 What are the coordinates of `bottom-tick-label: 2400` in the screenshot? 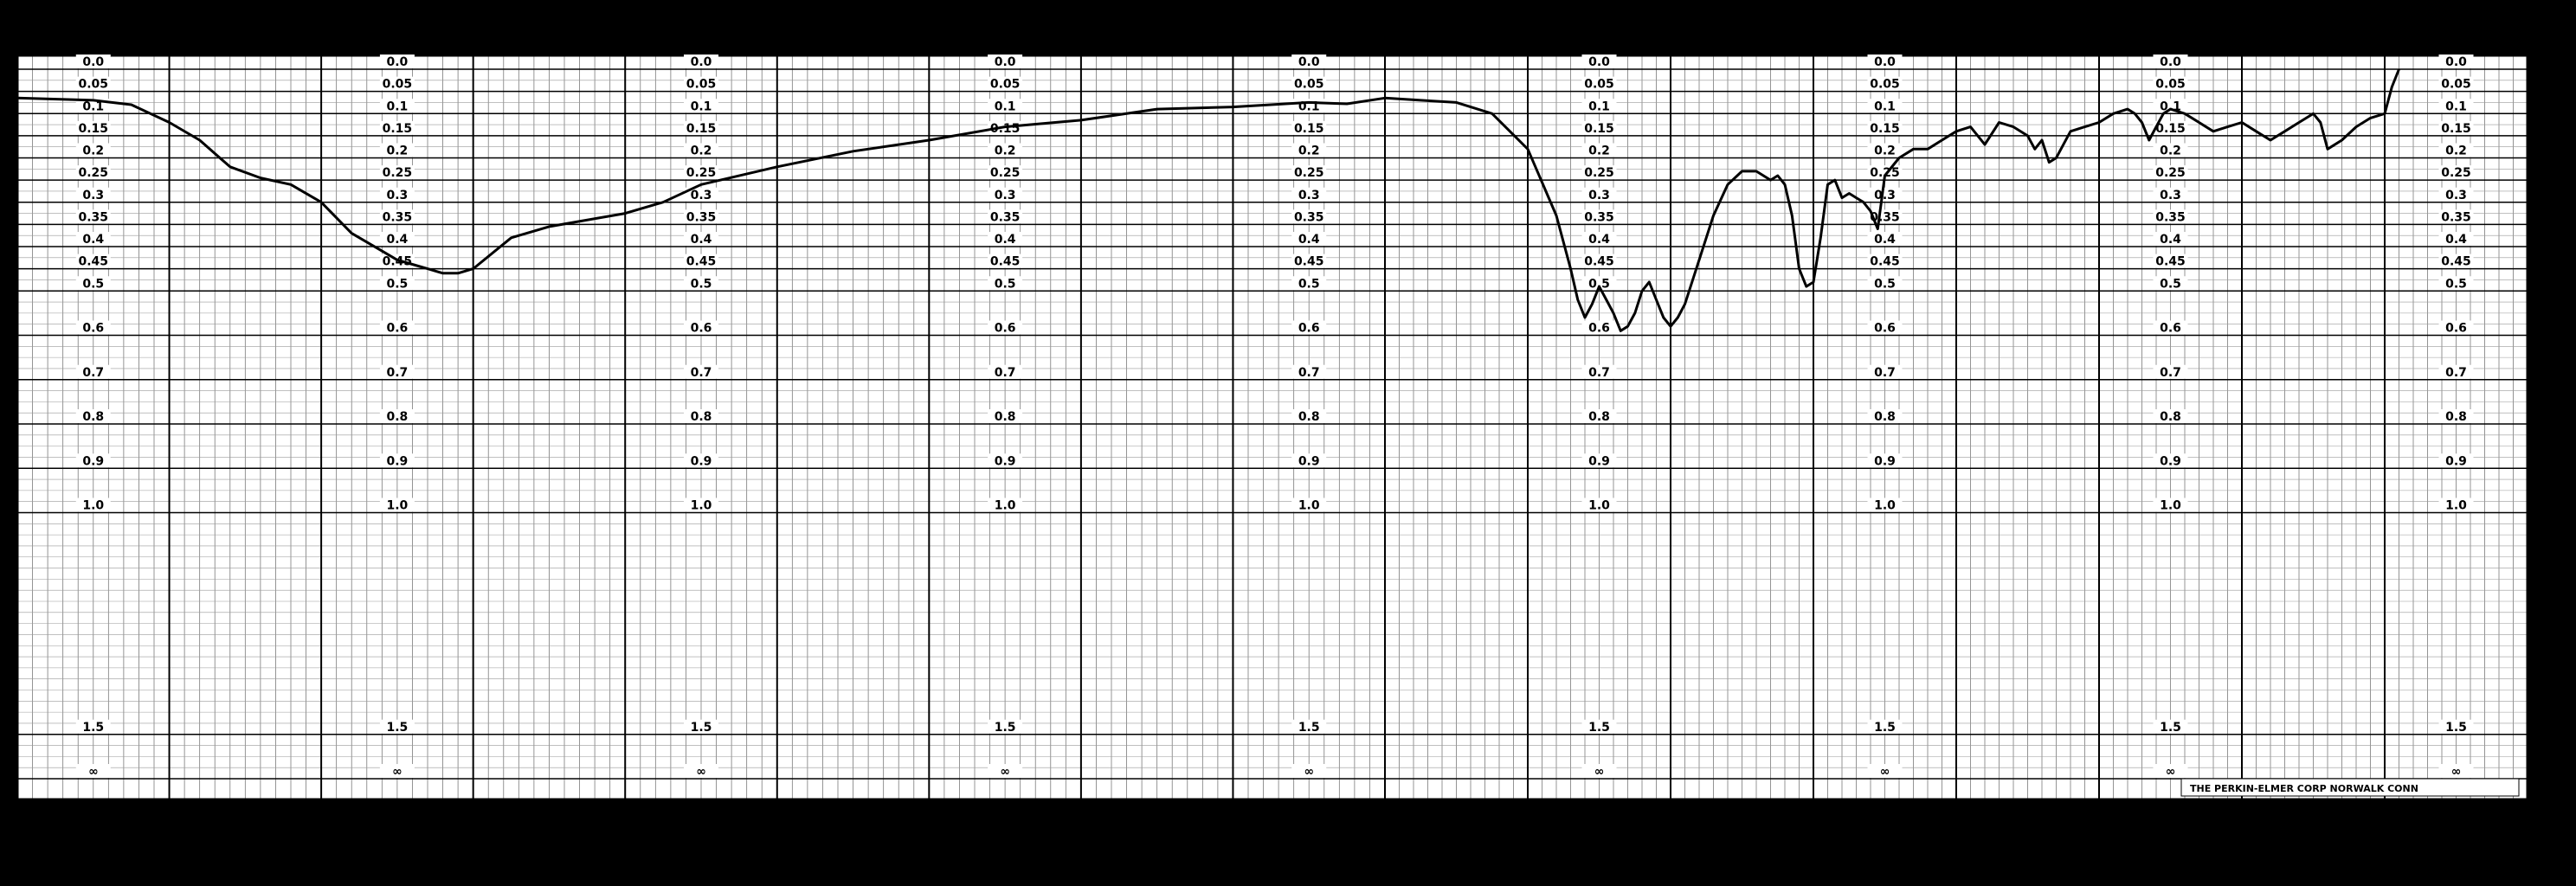 It's located at (1081, 810).